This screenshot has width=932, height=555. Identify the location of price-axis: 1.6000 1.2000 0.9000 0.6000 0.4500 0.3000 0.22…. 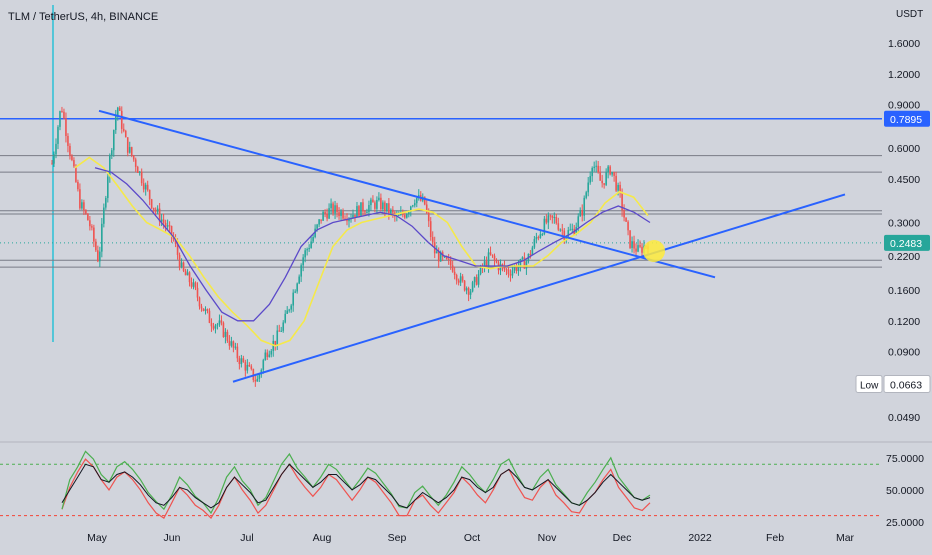
(904, 231).